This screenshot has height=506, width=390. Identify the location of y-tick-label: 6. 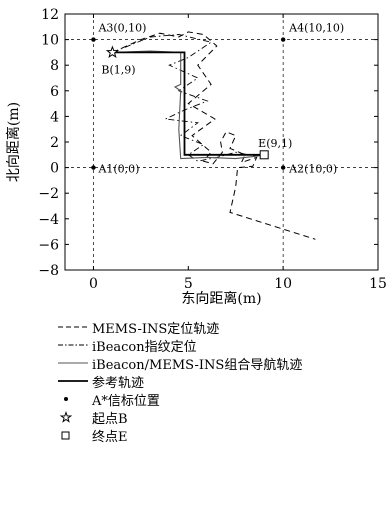
(54, 92).